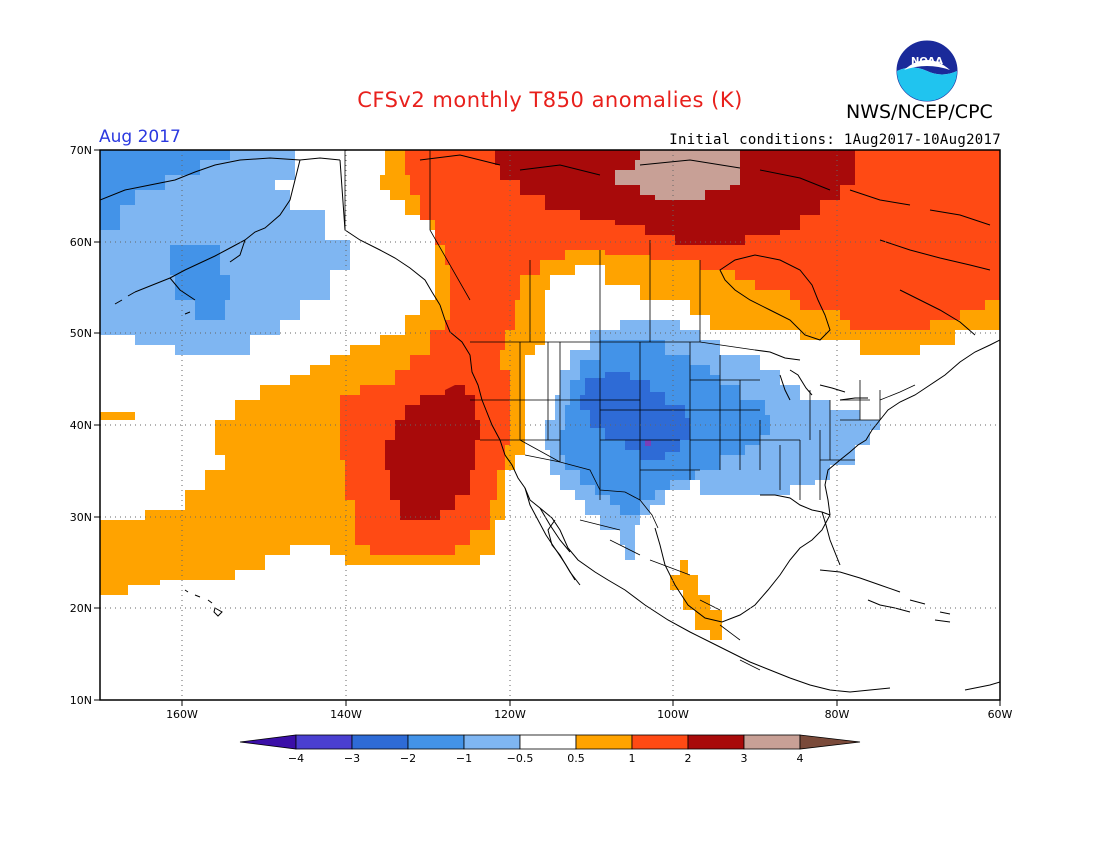 The width and height of the screenshot is (1100, 850). What do you see at coordinates (885, 592) in the screenshot?
I see `cuba-caribbean` at bounding box center [885, 592].